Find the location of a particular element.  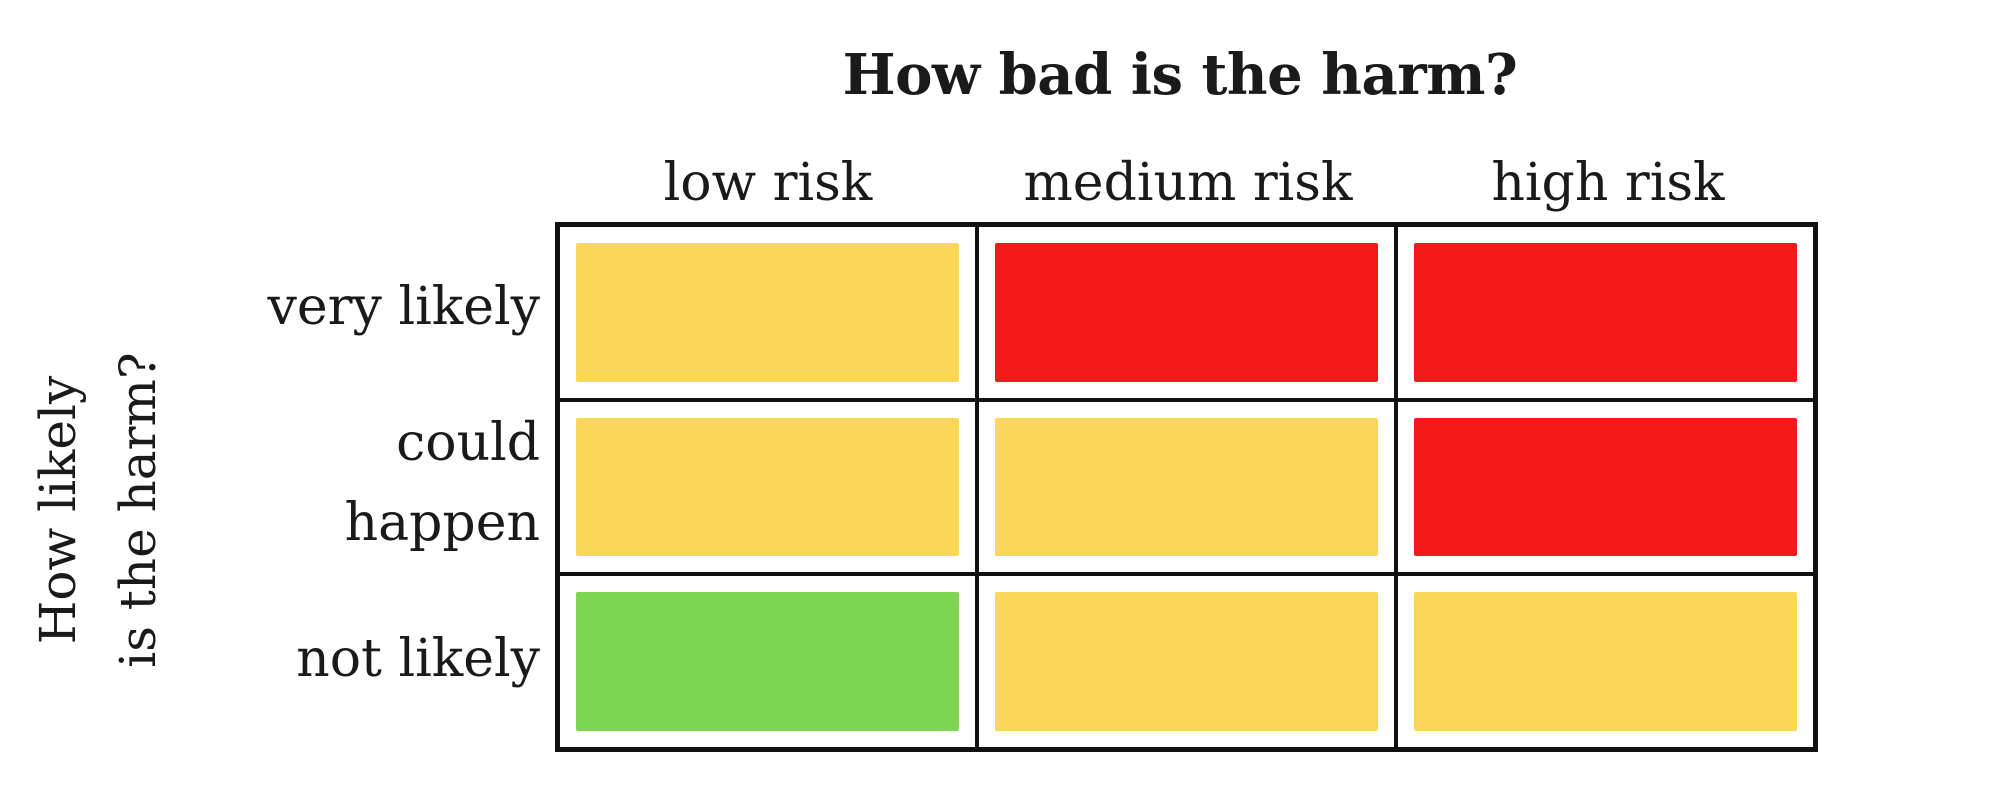

risk-cell-r1-c2 is located at coordinates (1605, 487).